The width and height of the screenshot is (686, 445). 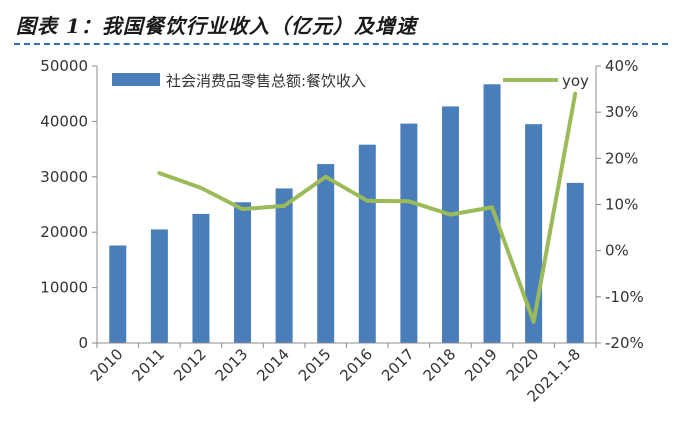 What do you see at coordinates (315, 365) in the screenshot?
I see `x-tick-label: 2015` at bounding box center [315, 365].